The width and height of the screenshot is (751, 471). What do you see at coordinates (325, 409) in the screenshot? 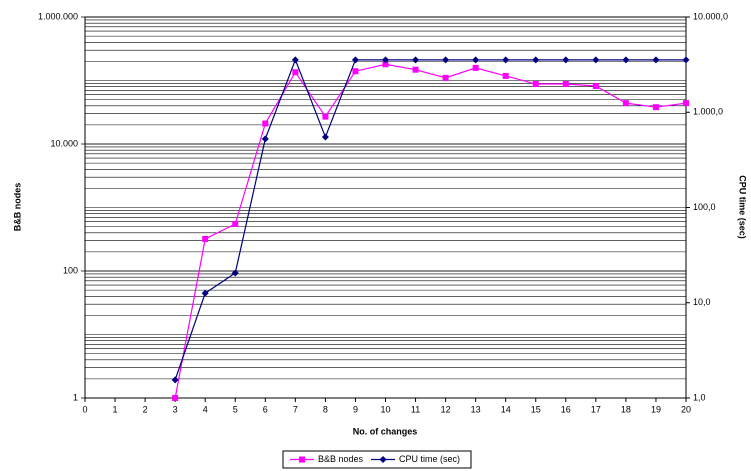
I see `x-tick-label: 8` at bounding box center [325, 409].